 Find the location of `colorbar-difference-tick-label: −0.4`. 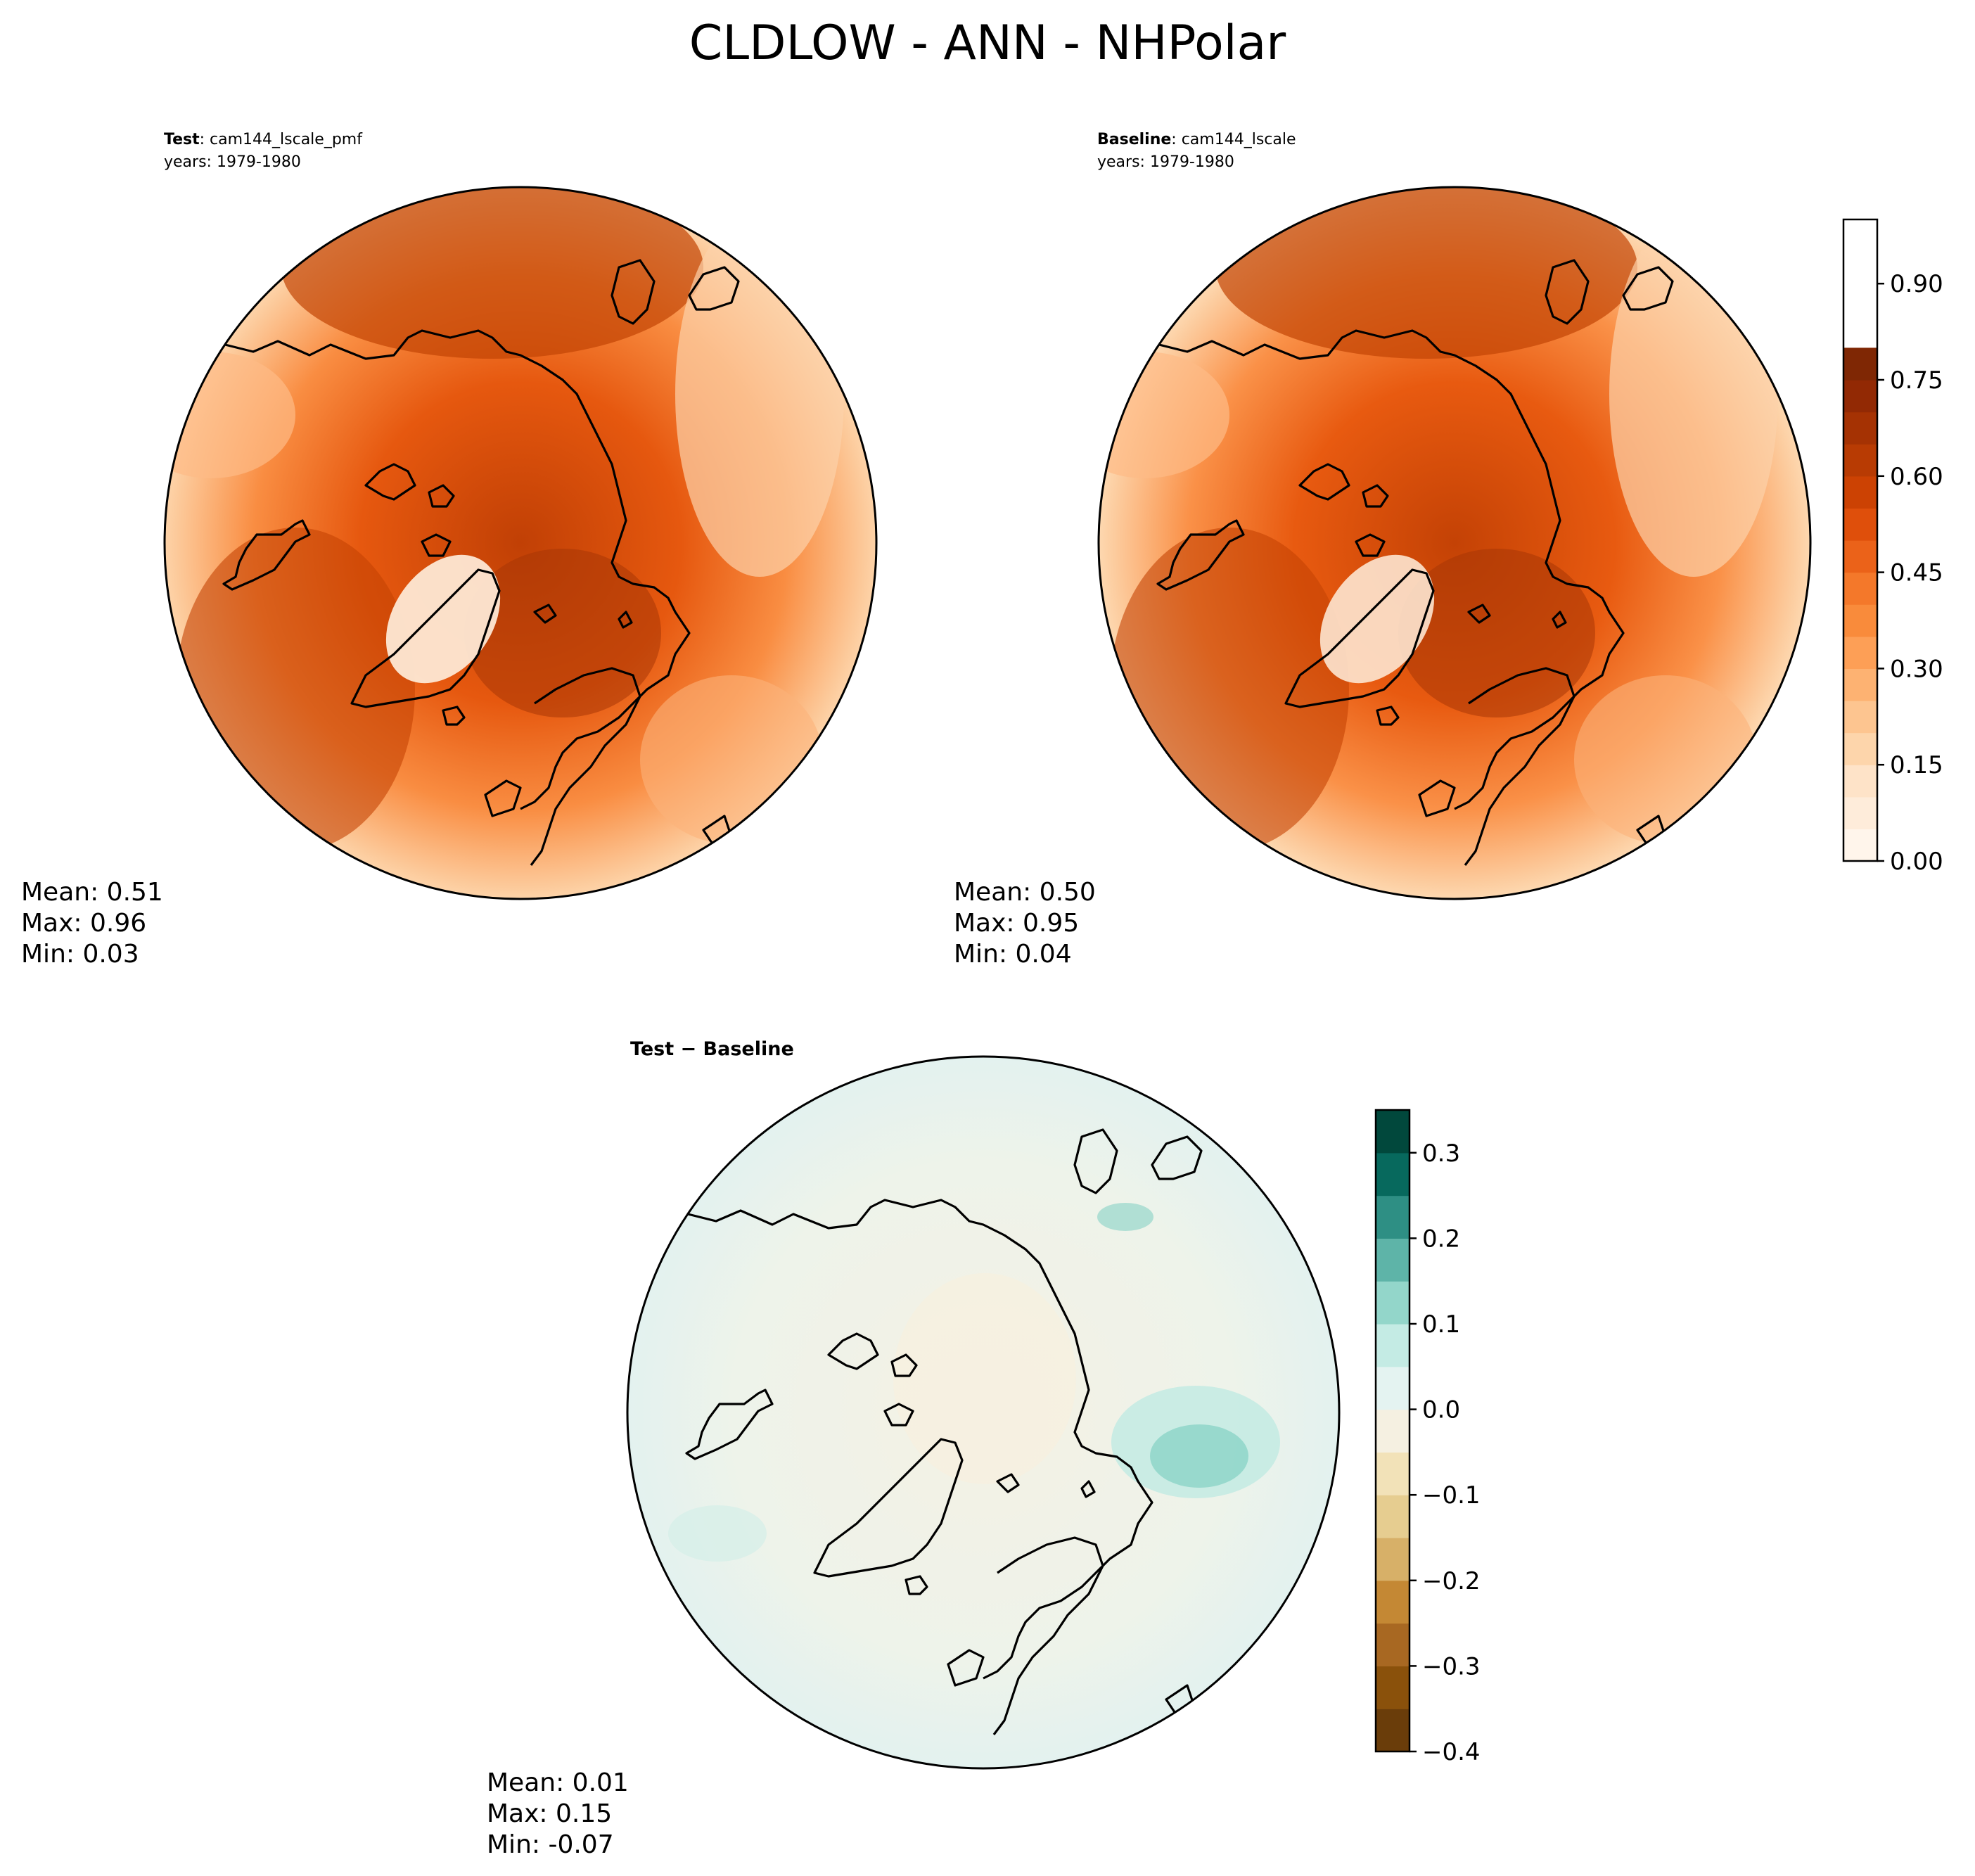

colorbar-difference-tick-label: −0.4 is located at coordinates (1451, 1752).